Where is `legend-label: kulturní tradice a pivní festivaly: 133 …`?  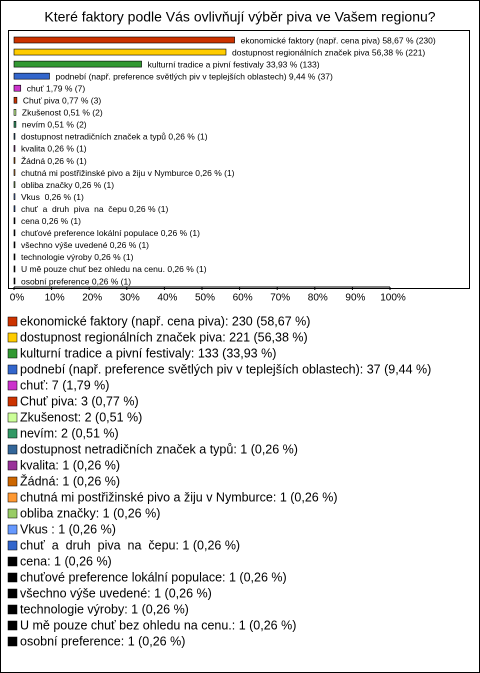
legend-label: kulturní tradice a pivní festivaly: 133 … is located at coordinates (148, 353).